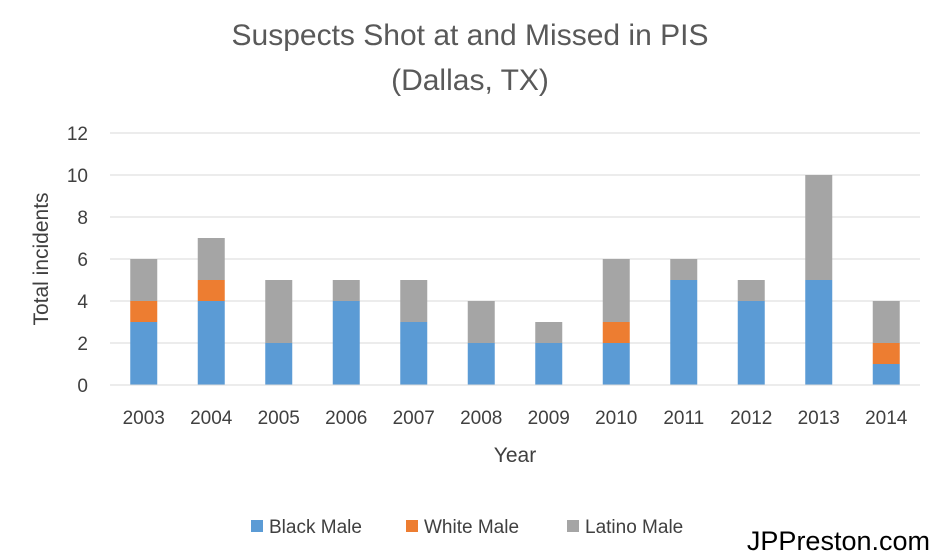  What do you see at coordinates (82, 218) in the screenshot?
I see `y-tick-label: 8` at bounding box center [82, 218].